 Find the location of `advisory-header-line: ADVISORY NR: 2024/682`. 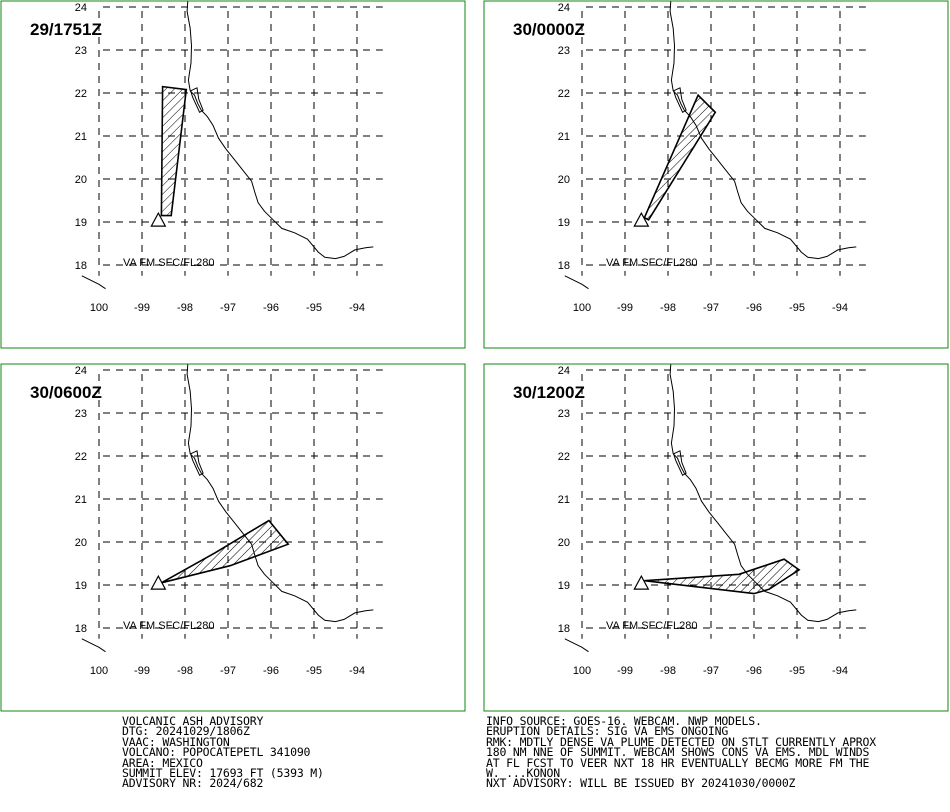

advisory-header-line: ADVISORY NR: 2024/682 is located at coordinates (193, 783).